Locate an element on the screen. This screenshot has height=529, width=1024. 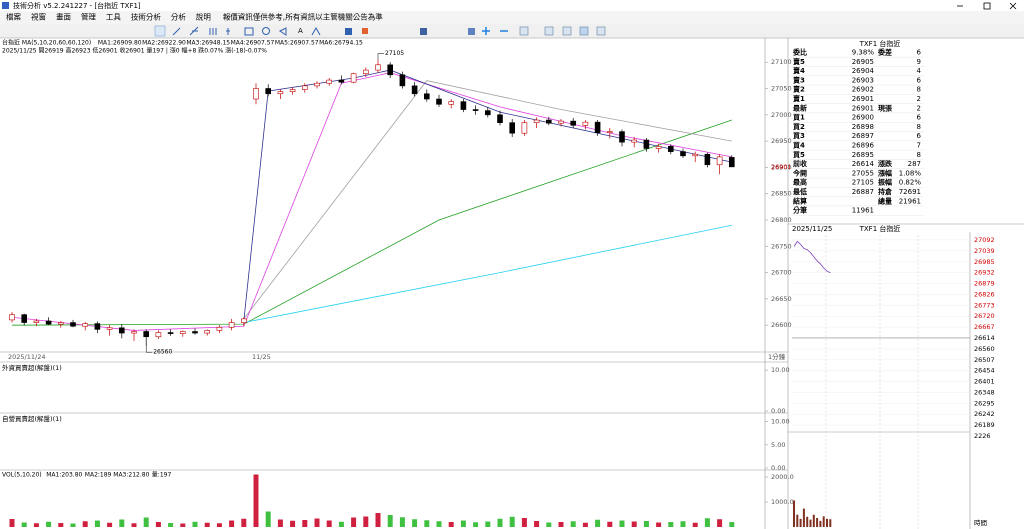
menu-item: 工具 is located at coordinates (113, 17).